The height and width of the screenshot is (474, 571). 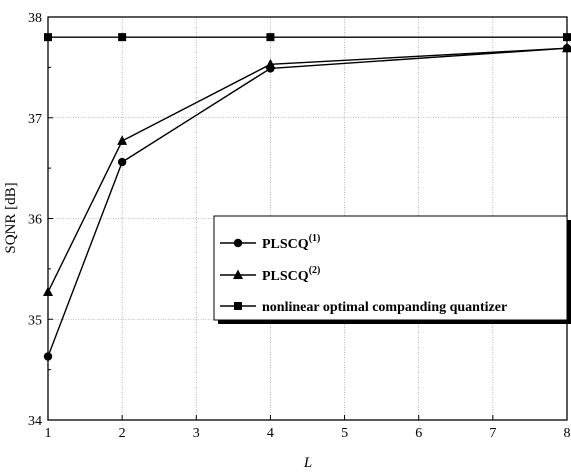 I want to click on legend-entry-2: PLSCQ(2), so click(x=270, y=274).